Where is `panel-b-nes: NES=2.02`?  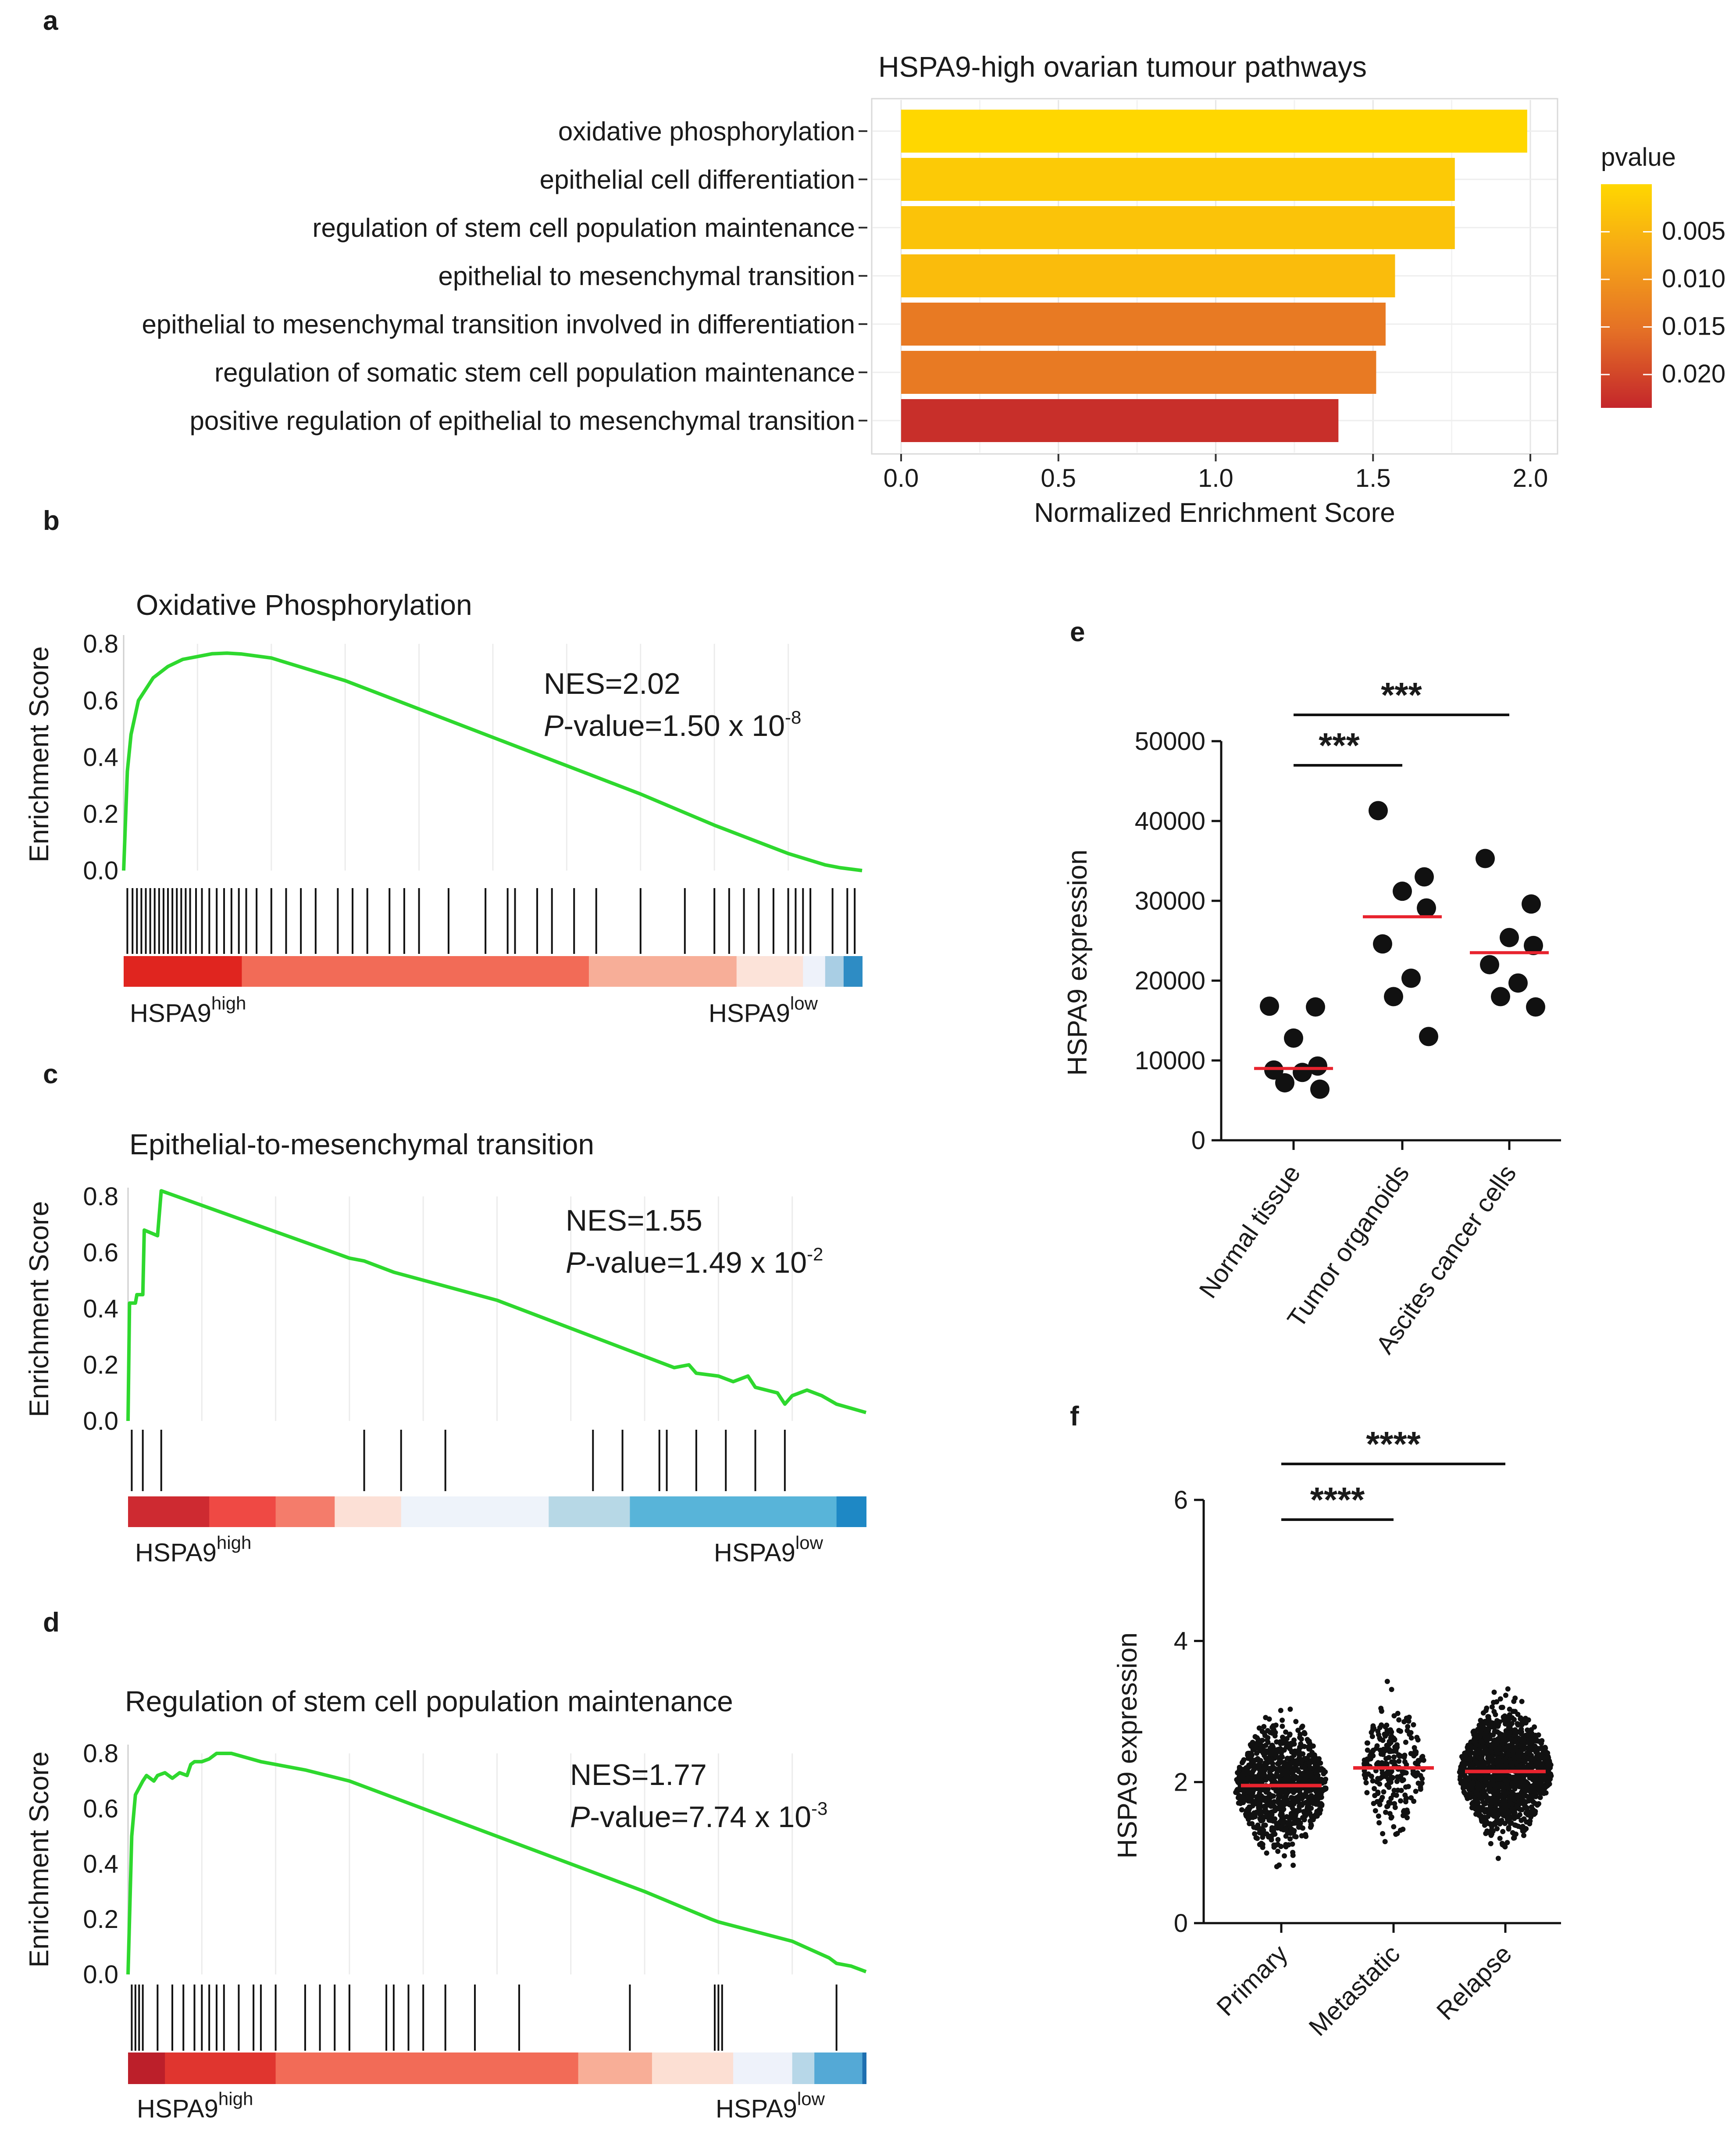
panel-b-nes: NES=2.02 is located at coordinates (612, 683).